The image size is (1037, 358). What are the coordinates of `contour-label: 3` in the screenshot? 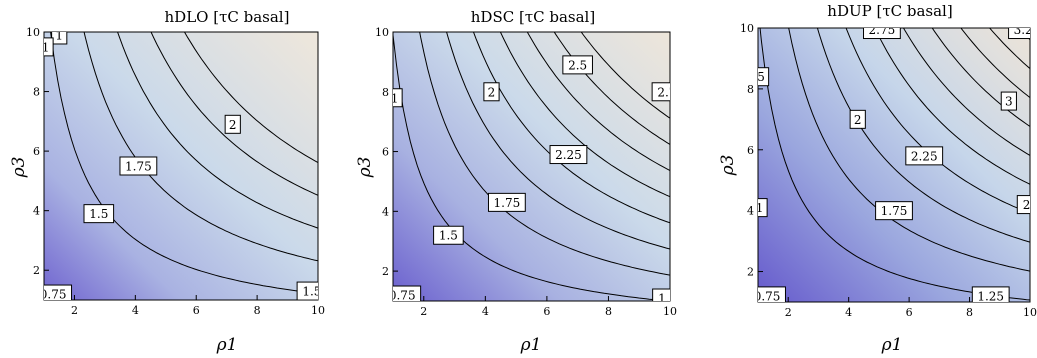 It's located at (1008, 101).